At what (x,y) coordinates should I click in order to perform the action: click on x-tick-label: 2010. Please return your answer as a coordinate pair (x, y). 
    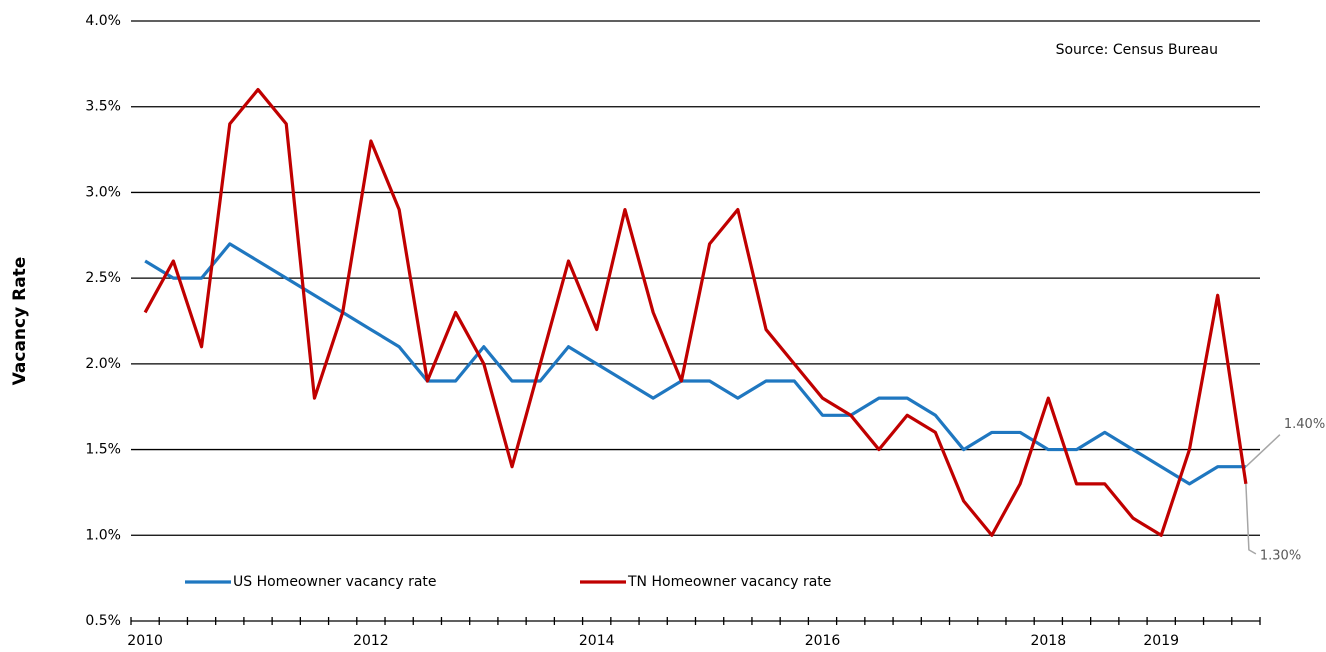
    Looking at the image, I should click on (145, 641).